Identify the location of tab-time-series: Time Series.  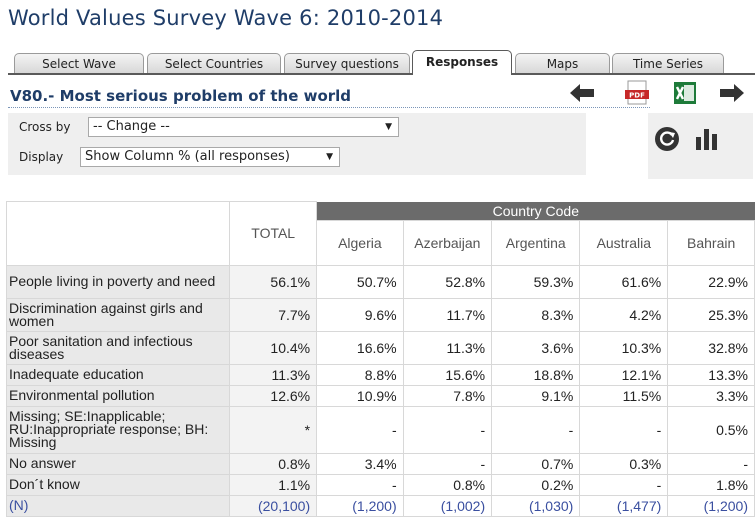
(668, 63).